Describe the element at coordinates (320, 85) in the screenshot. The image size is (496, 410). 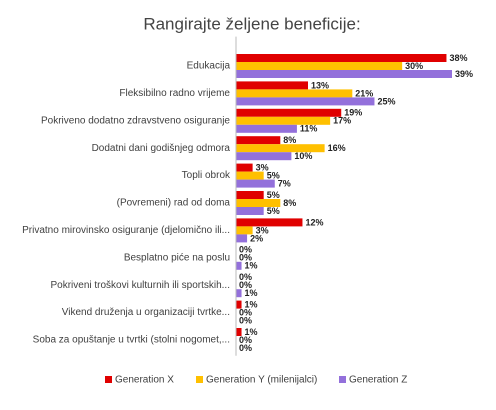
I see `value-label: 13%` at that location.